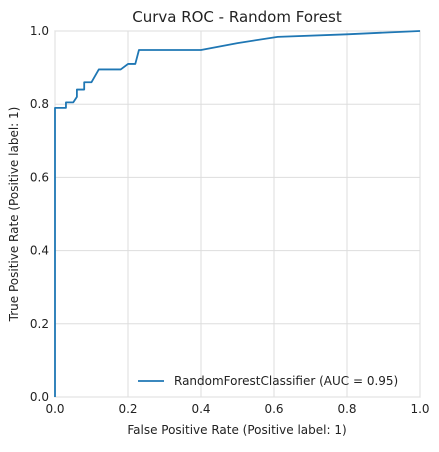 This screenshot has height=452, width=439. Describe the element at coordinates (39, 104) in the screenshot. I see `y-tick-label: 0.8` at that location.